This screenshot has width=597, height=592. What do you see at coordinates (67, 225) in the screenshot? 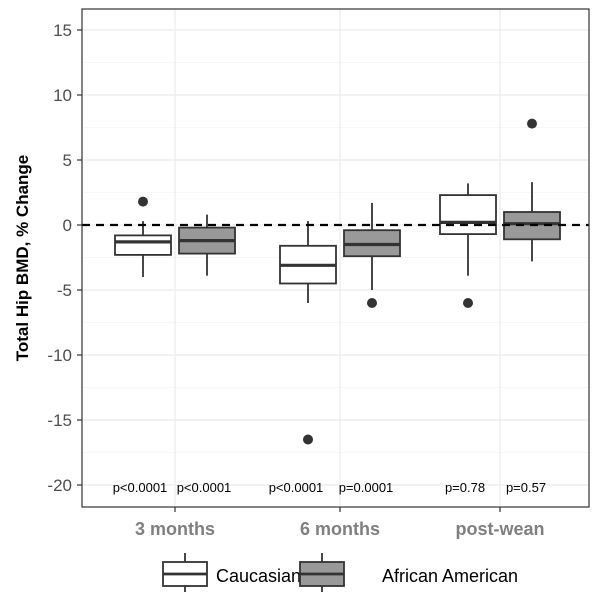
I see `y-tick-label: 0` at bounding box center [67, 225].